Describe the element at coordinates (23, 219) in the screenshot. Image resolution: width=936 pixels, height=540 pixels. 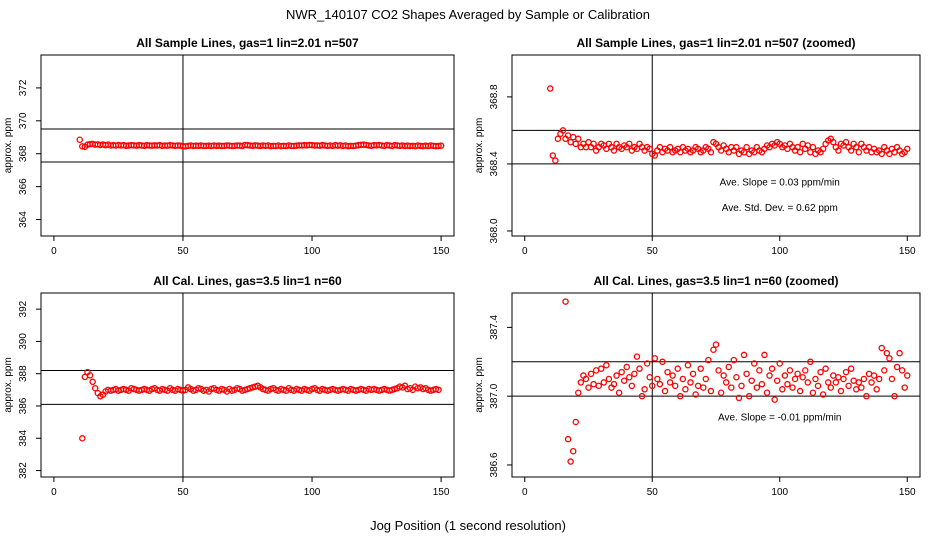
I see `y-tick-label: 364` at that location.